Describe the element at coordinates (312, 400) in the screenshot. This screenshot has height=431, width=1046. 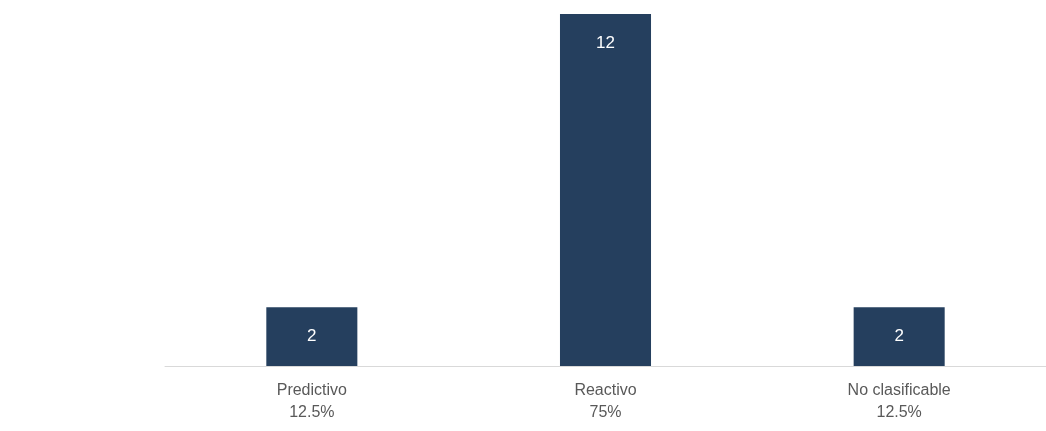
I see `x-tick-label: Predictivo 12.5%` at that location.